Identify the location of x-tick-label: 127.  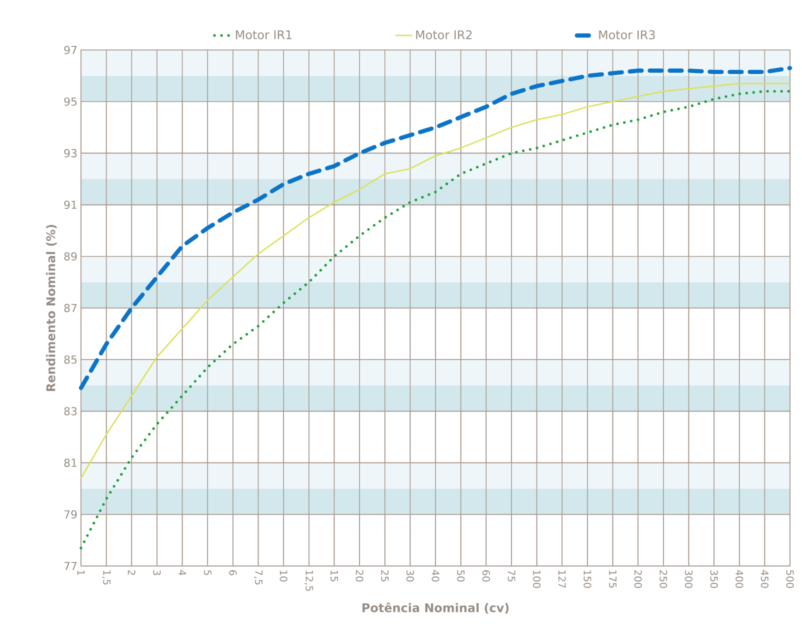
(562, 579).